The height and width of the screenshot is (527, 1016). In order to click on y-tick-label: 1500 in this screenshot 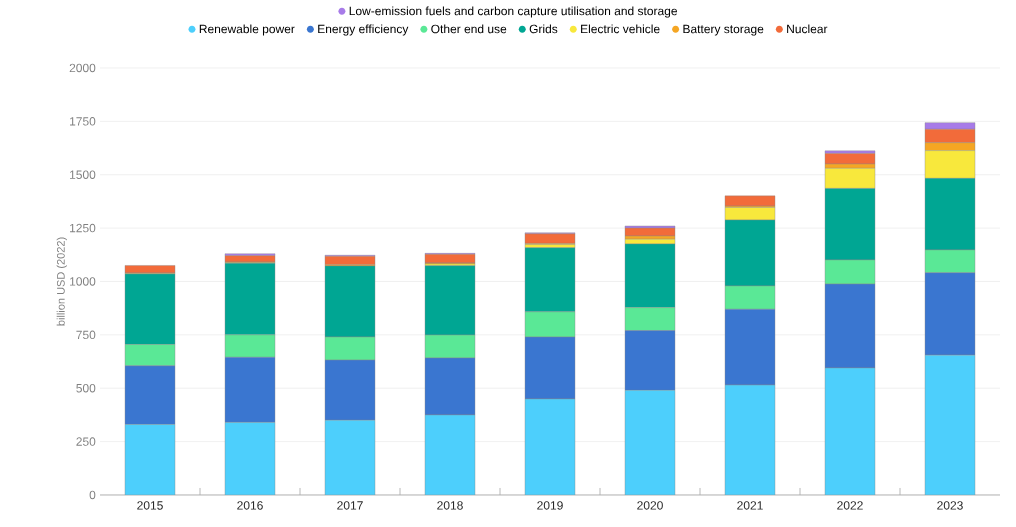, I will do `click(83, 174)`.